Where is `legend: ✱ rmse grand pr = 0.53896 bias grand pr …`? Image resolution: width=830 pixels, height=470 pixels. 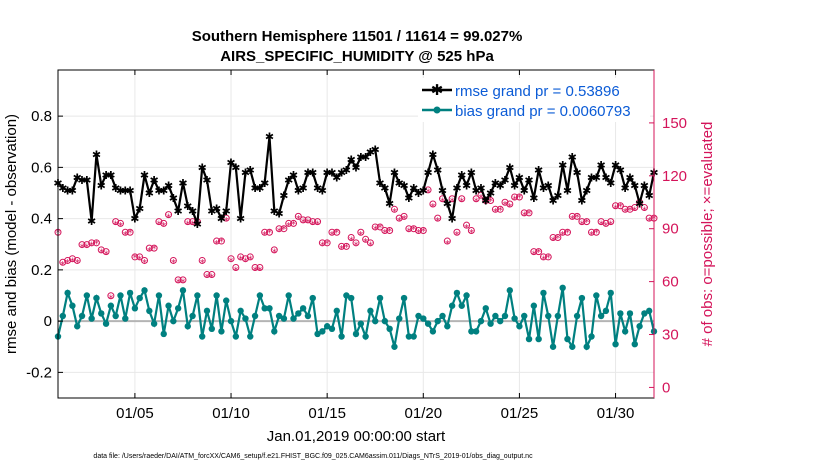
legend: ✱ rmse grand pr = 0.53896 bias grand pr … is located at coordinates (534, 100).